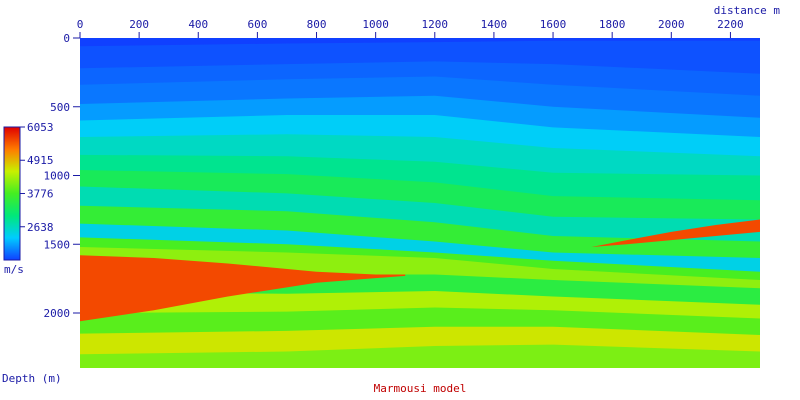 The image size is (800, 400). Describe the element at coordinates (60, 107) in the screenshot. I see `y-tick-label: 500` at that location.